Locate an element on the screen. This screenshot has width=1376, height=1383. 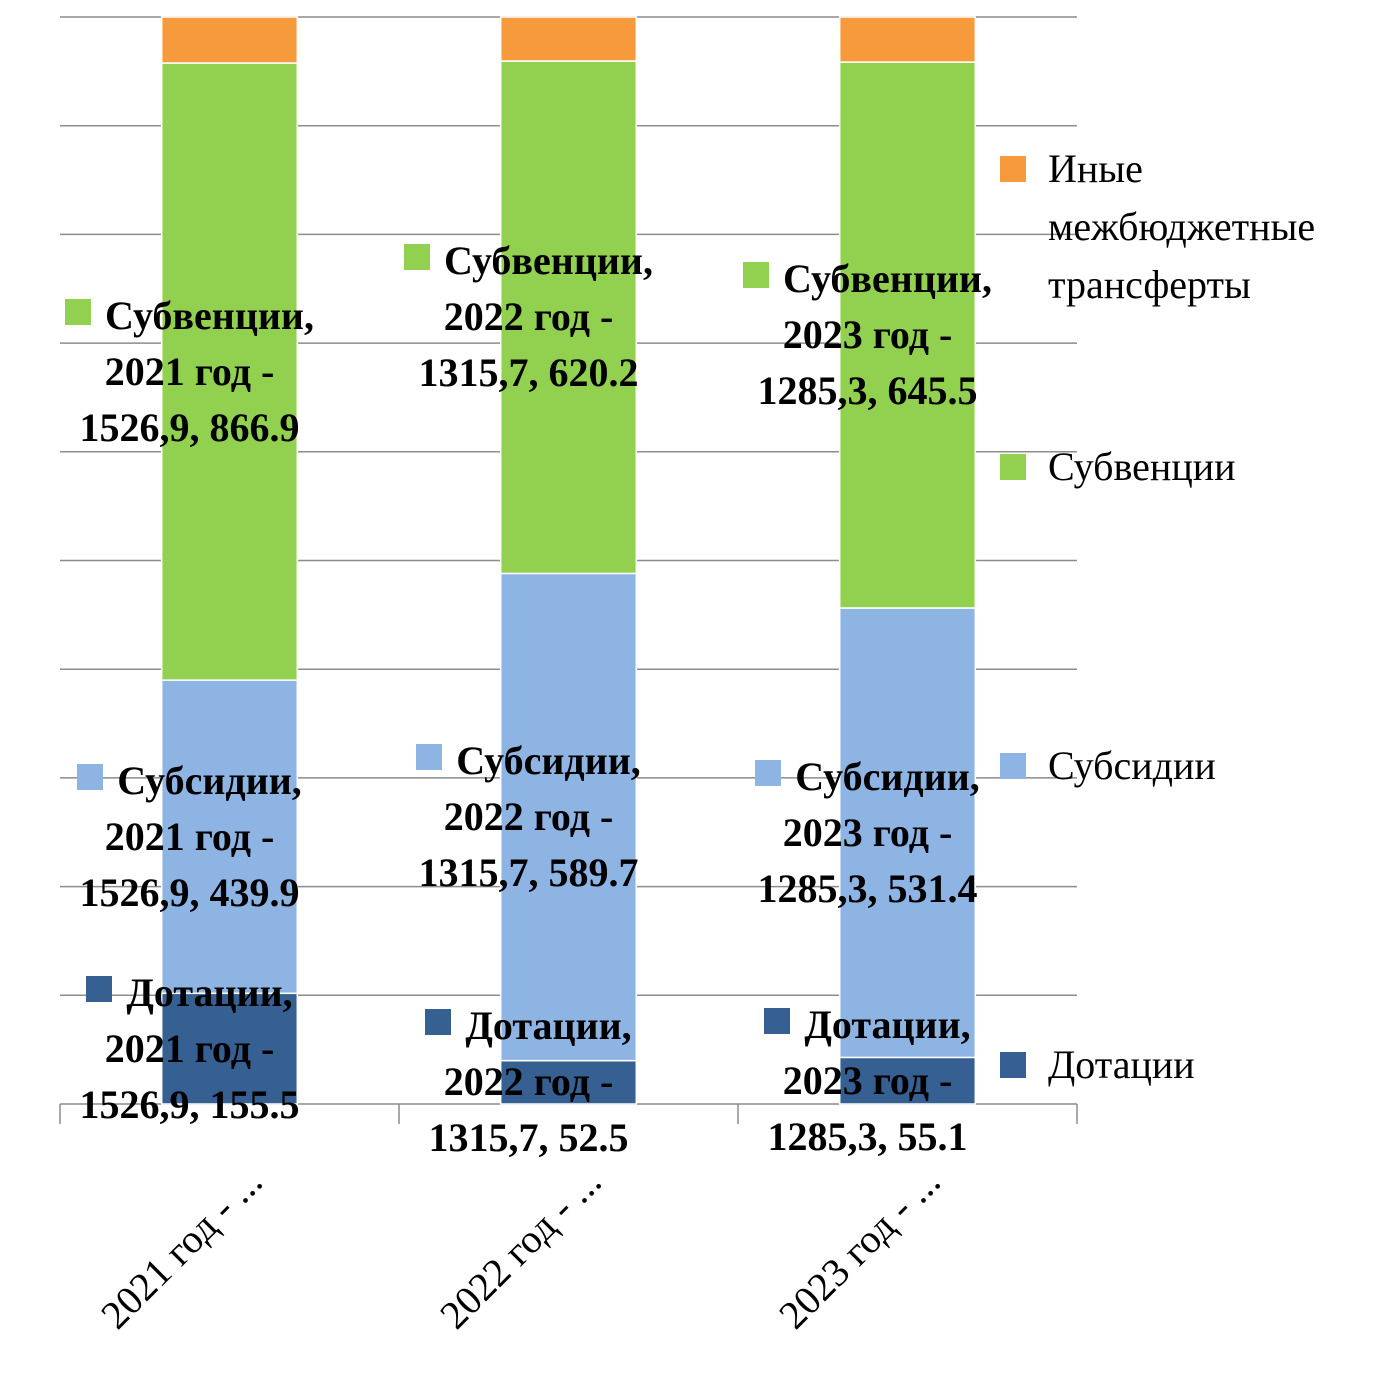
data-label: Дотации, 2022 год - 1315,7, 52.5 is located at coordinates (529, 1082).